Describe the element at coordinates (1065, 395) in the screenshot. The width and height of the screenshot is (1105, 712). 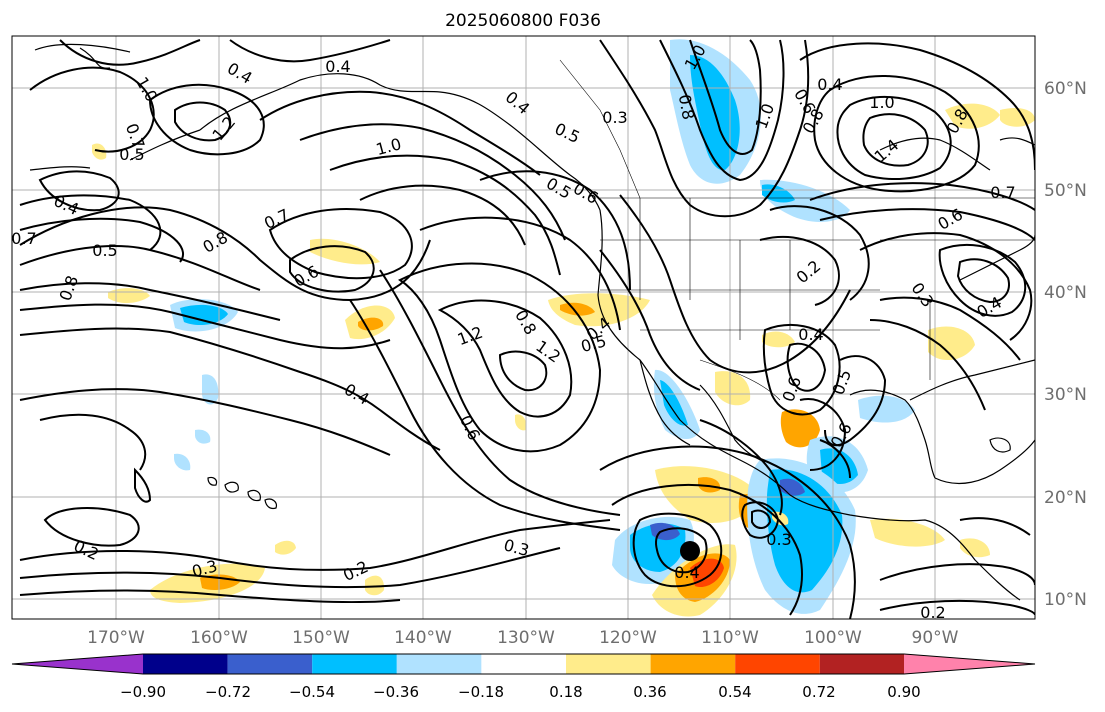
I see `lat-tick-label: 30°N` at that location.